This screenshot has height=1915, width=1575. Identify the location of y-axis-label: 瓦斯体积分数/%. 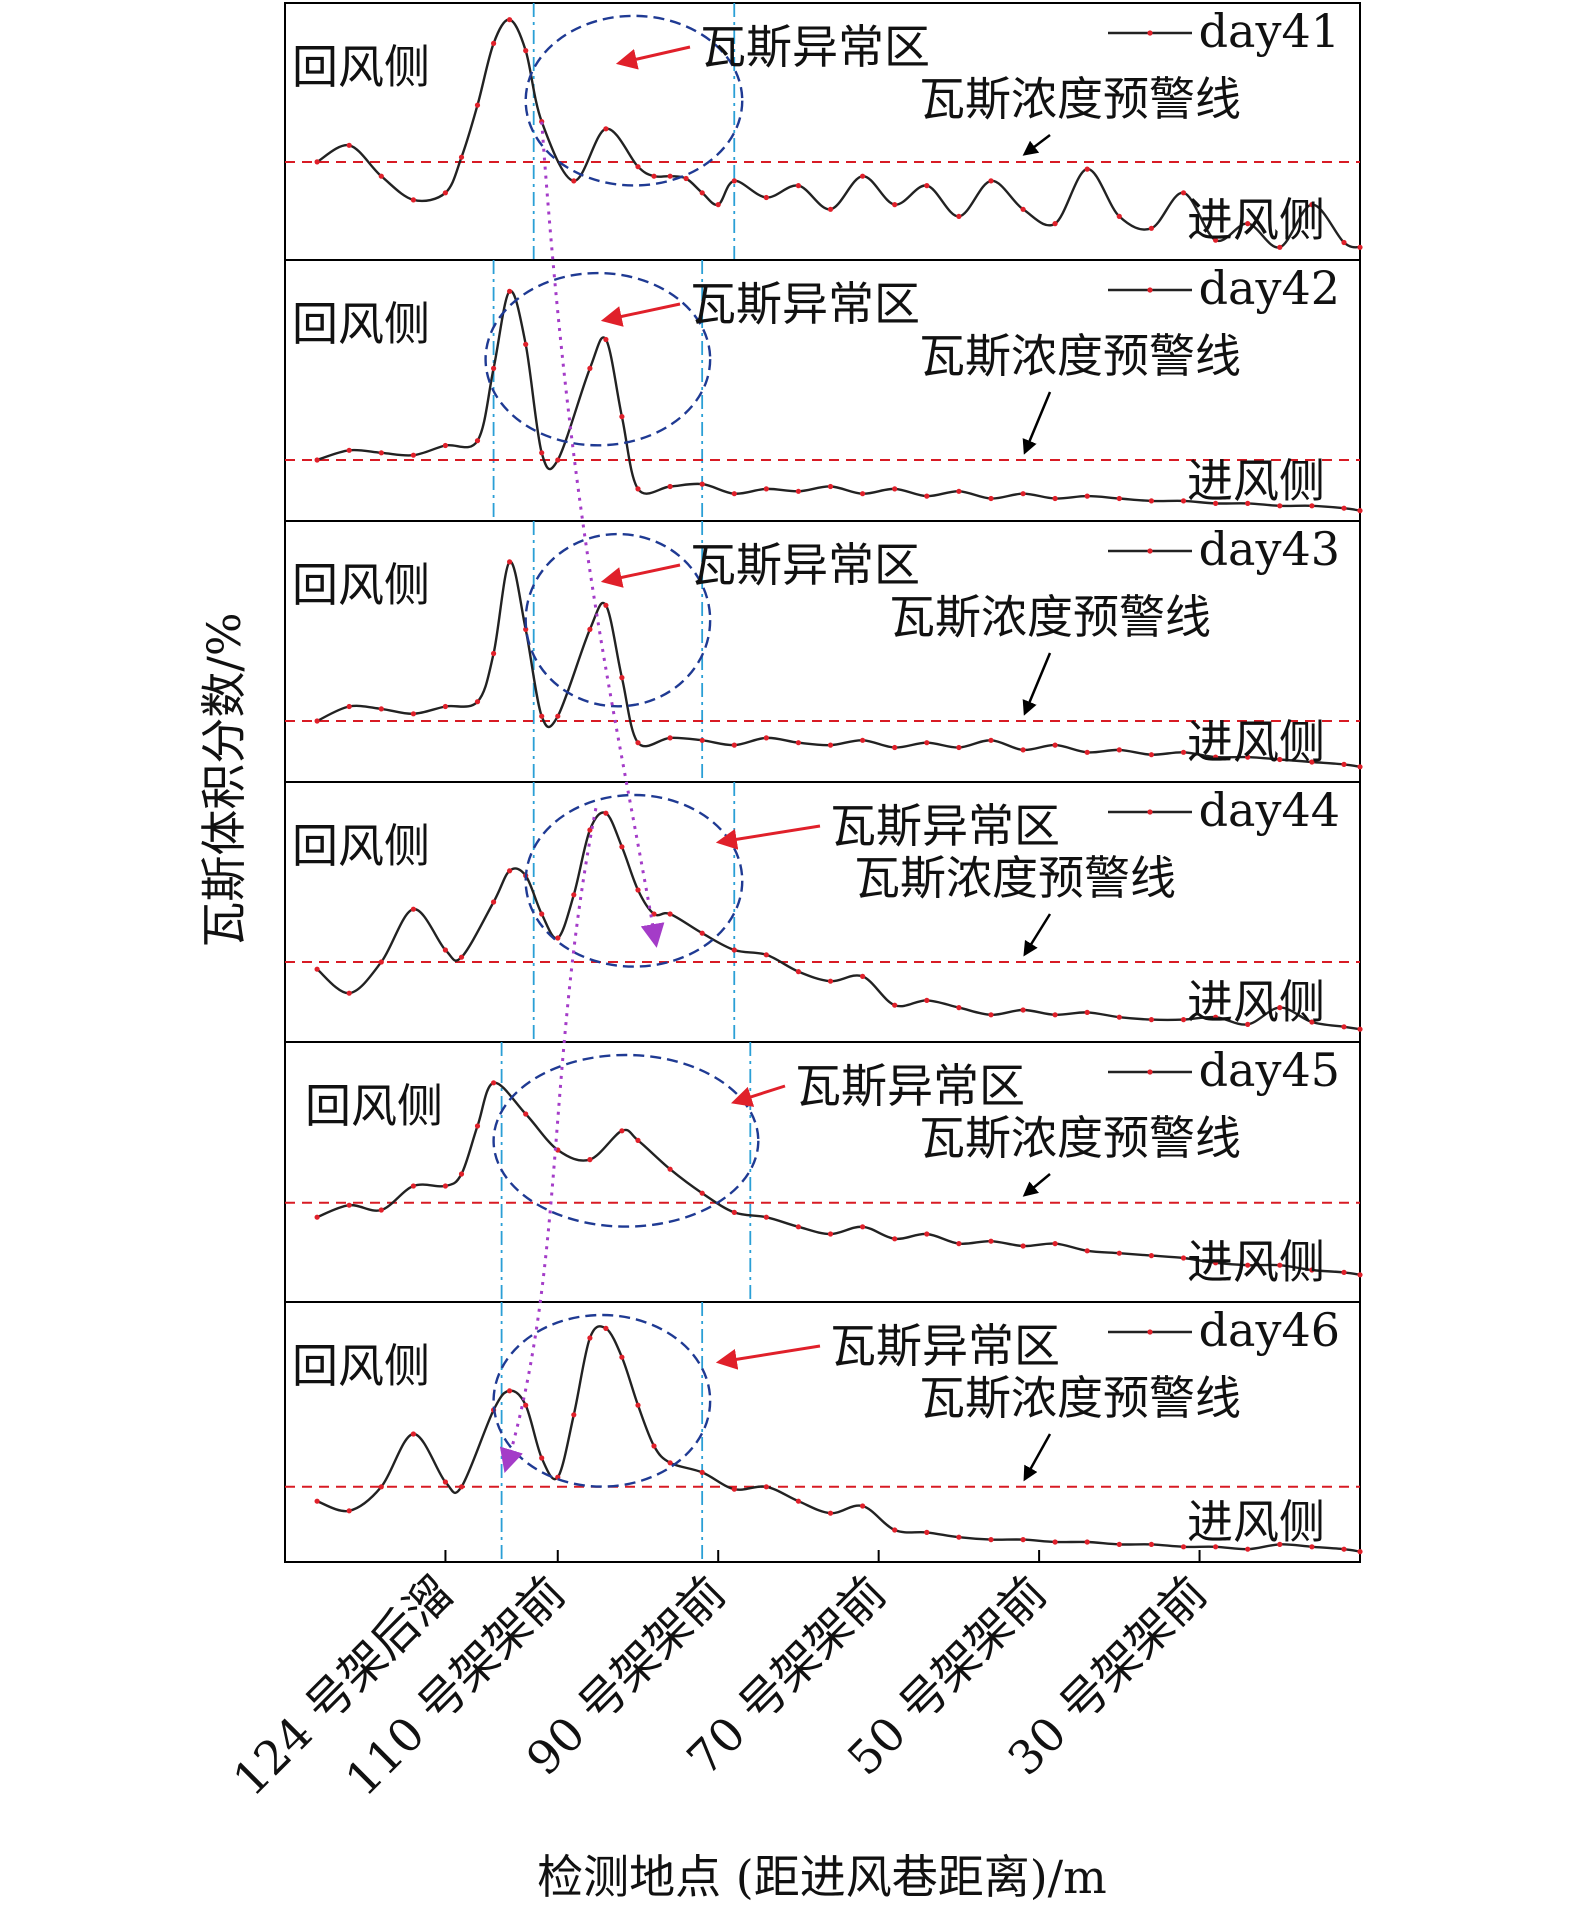
(224, 779).